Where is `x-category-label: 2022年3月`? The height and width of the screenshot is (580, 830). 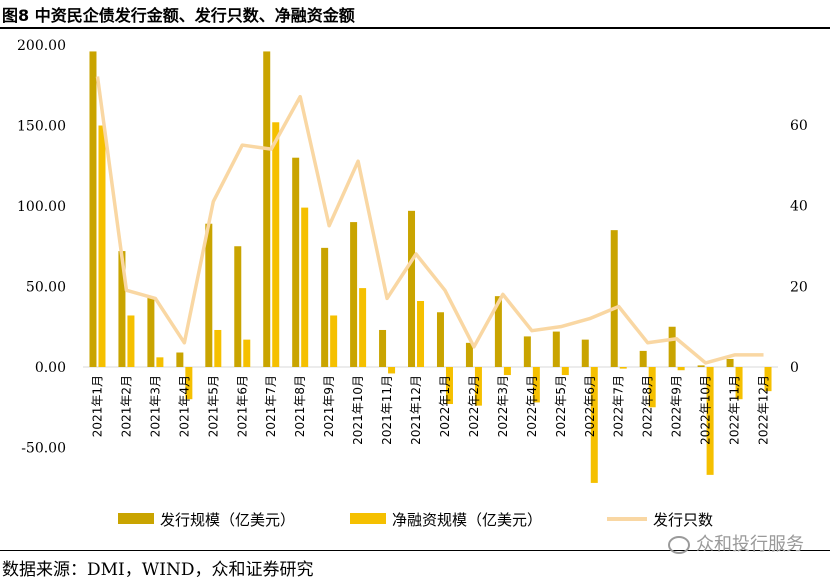
x-category-label: 2022年3月 is located at coordinates (503, 406).